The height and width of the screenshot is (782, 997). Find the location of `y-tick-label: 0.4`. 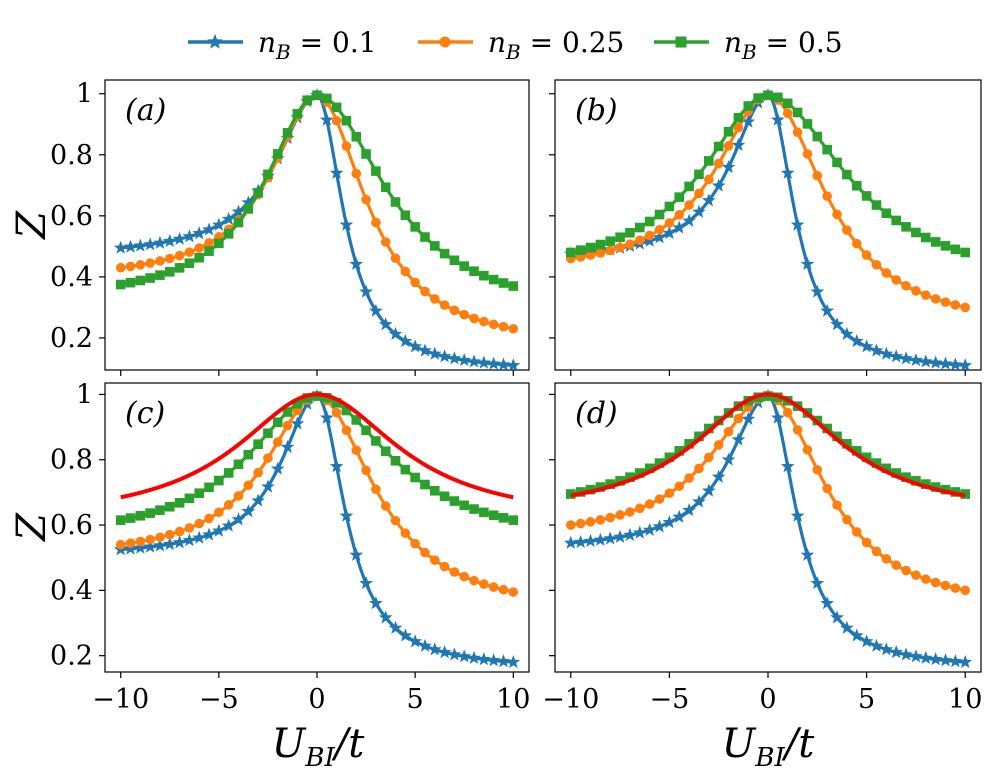

y-tick-label: 0.4 is located at coordinates (71, 277).